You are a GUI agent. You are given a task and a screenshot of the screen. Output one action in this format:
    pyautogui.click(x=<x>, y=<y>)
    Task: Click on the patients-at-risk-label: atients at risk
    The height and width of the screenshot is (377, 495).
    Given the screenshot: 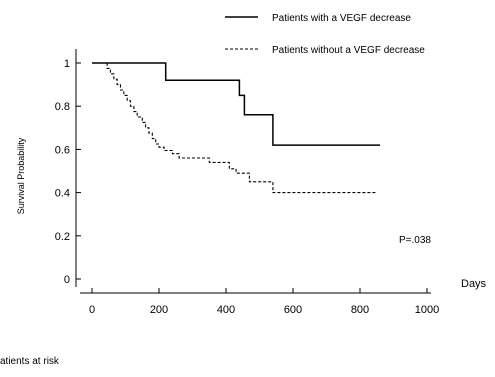 What is the action you would take?
    pyautogui.click(x=30, y=361)
    